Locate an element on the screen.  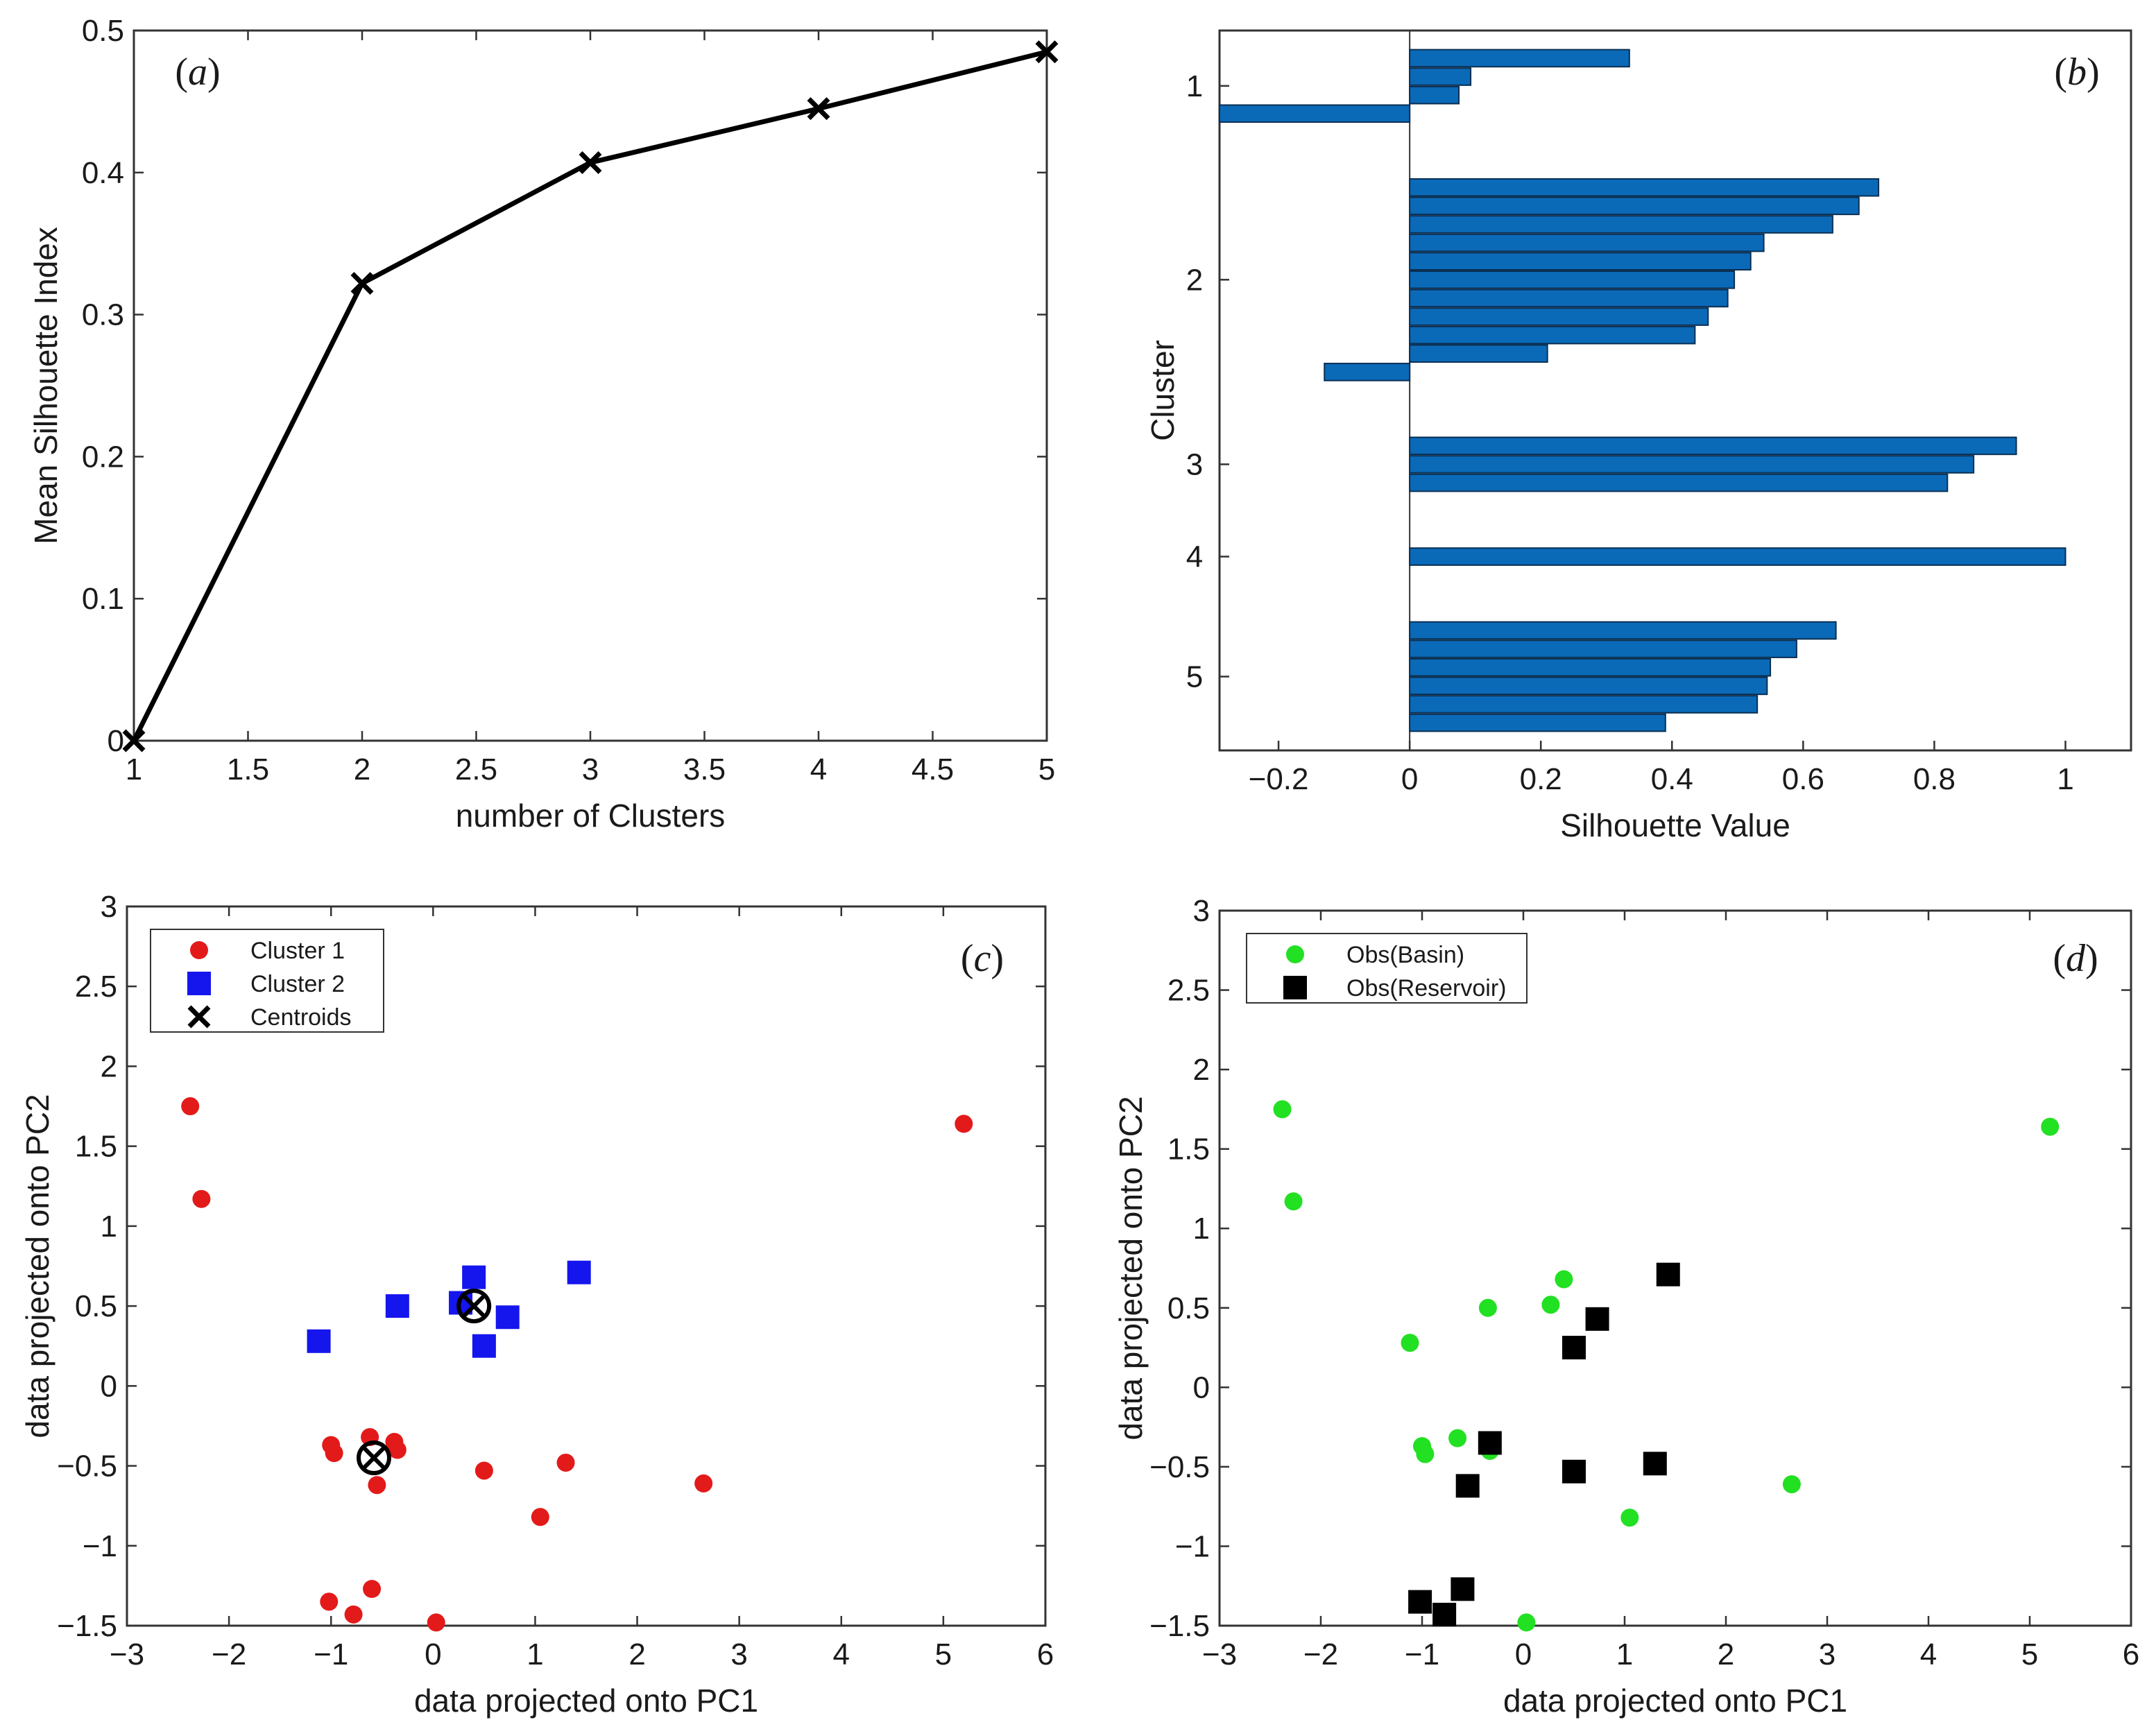
panel-label-a: (a) is located at coordinates (197, 72).